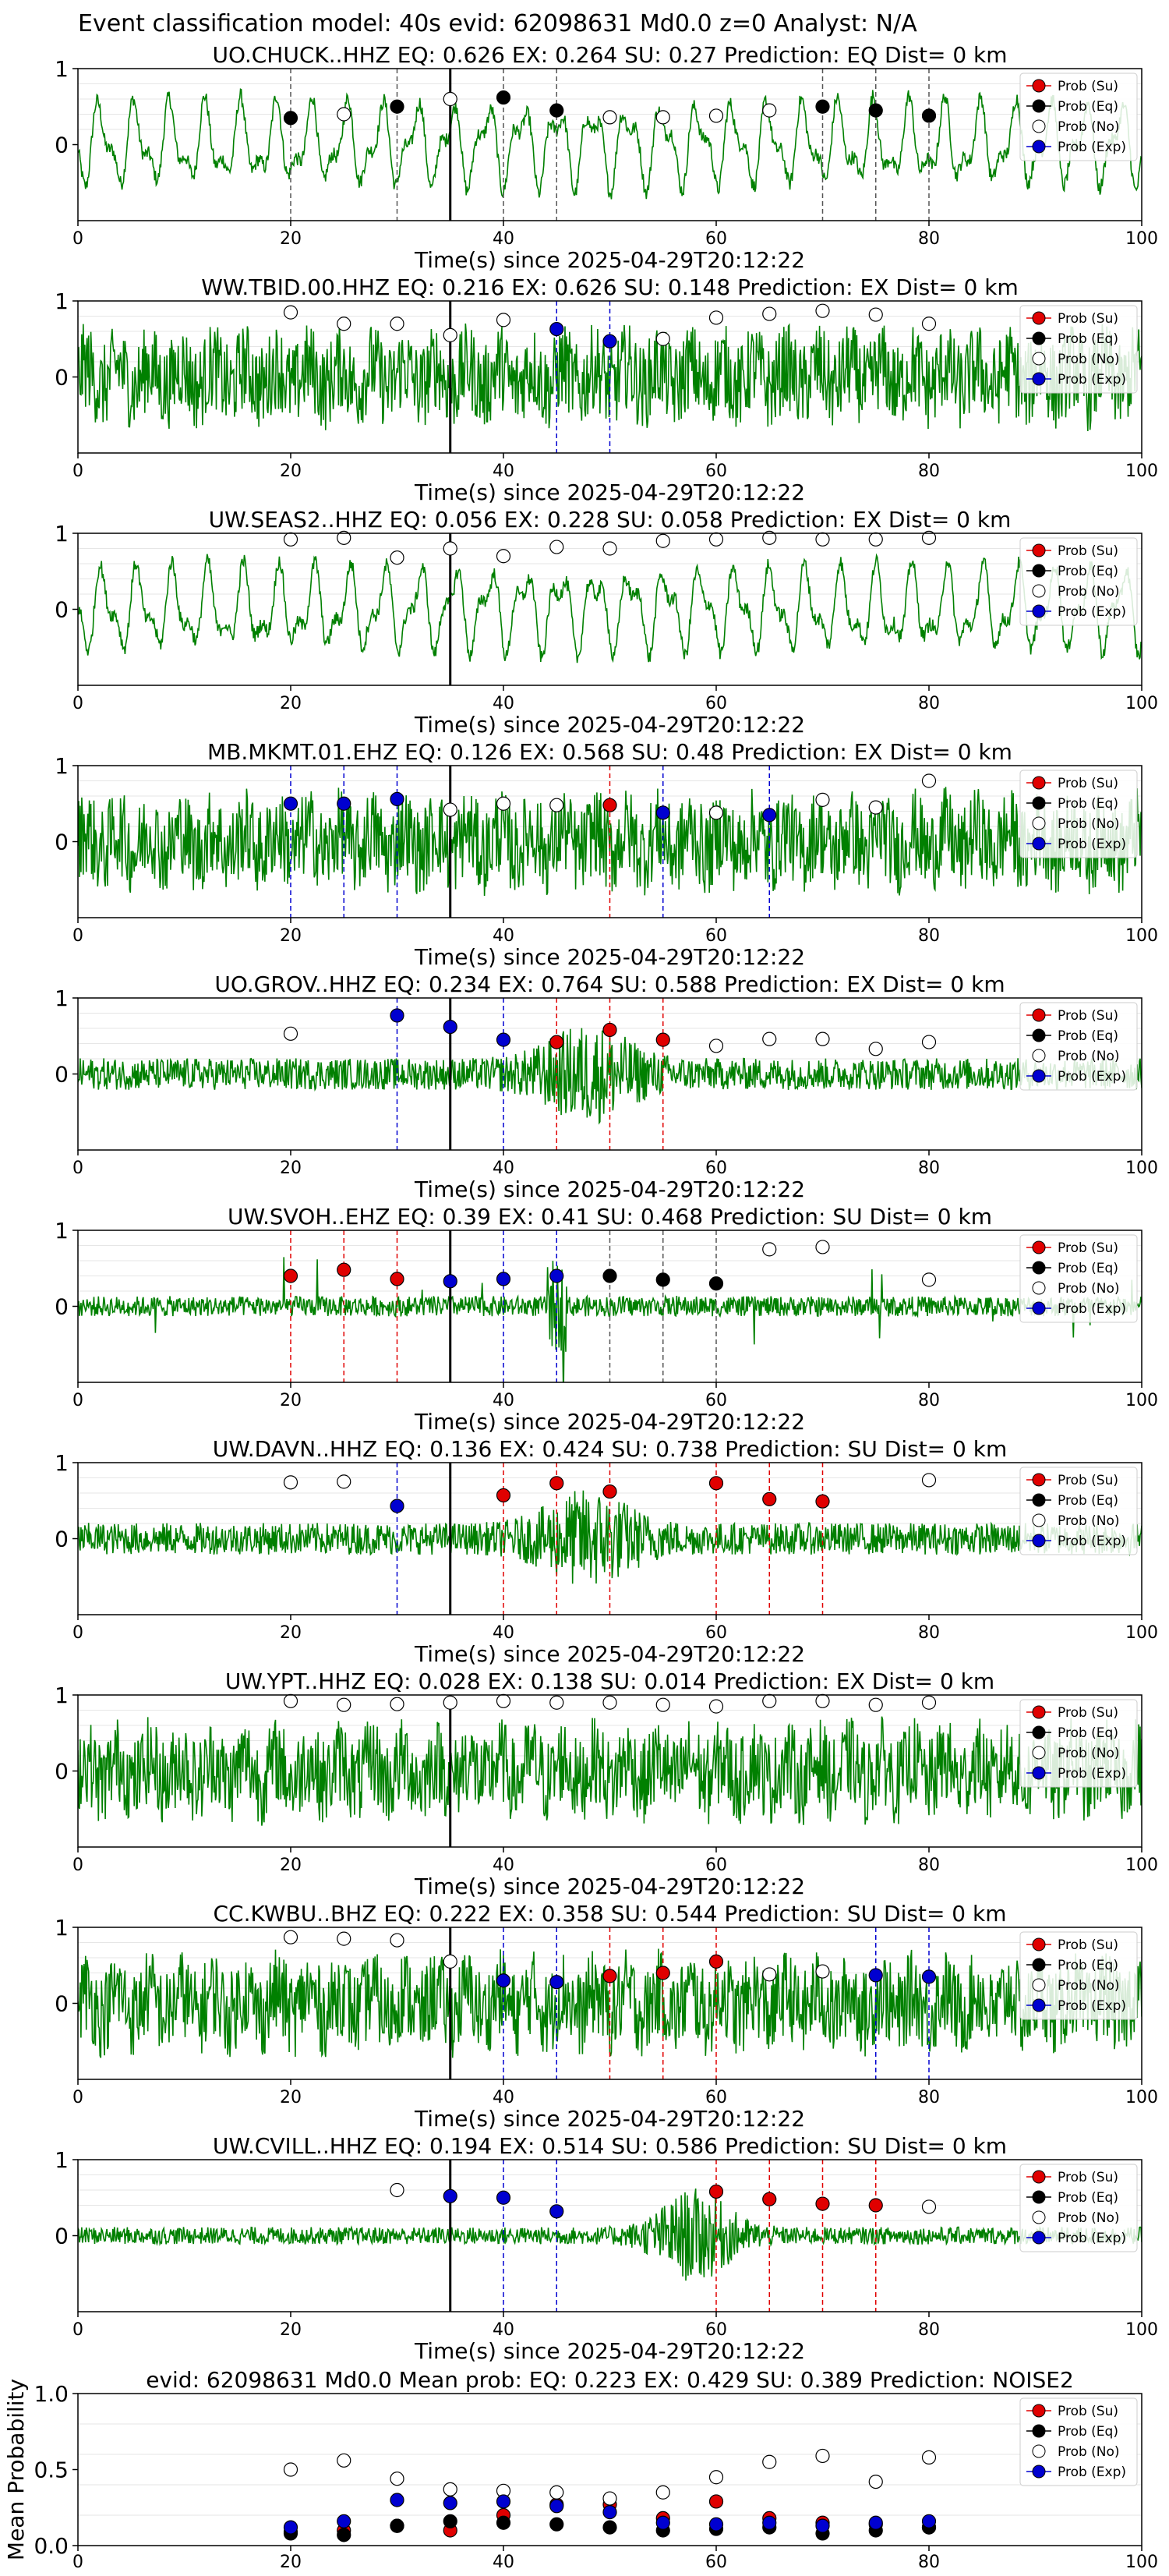 The image size is (1169, 2576). What do you see at coordinates (1092, 147) in the screenshot?
I see `legend-label: Prob (Exp)` at bounding box center [1092, 147].